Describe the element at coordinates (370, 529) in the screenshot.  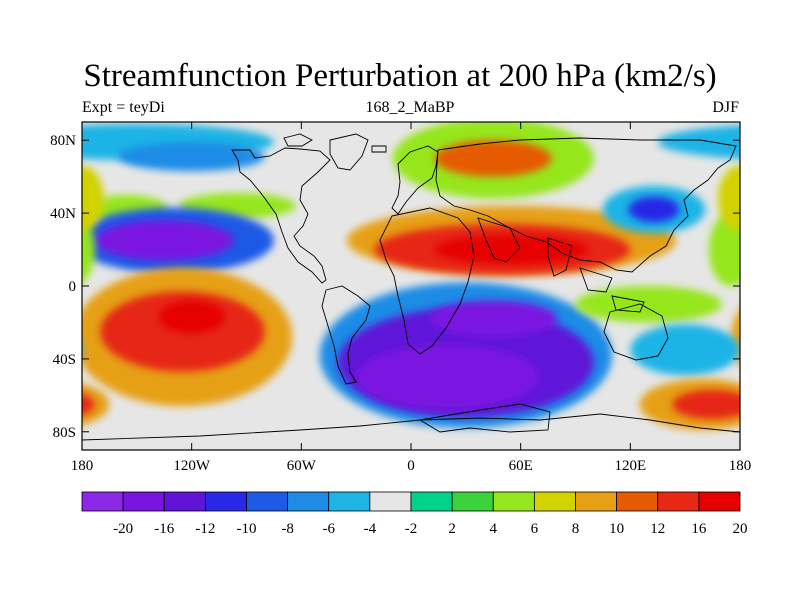
I see `colorbar-label: -4` at that location.